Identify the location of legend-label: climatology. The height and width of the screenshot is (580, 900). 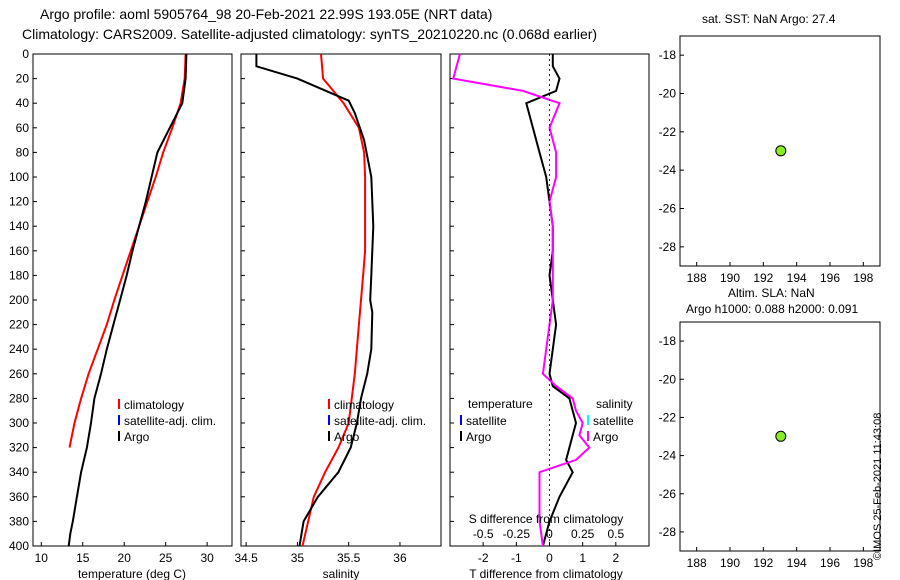
(154, 405).